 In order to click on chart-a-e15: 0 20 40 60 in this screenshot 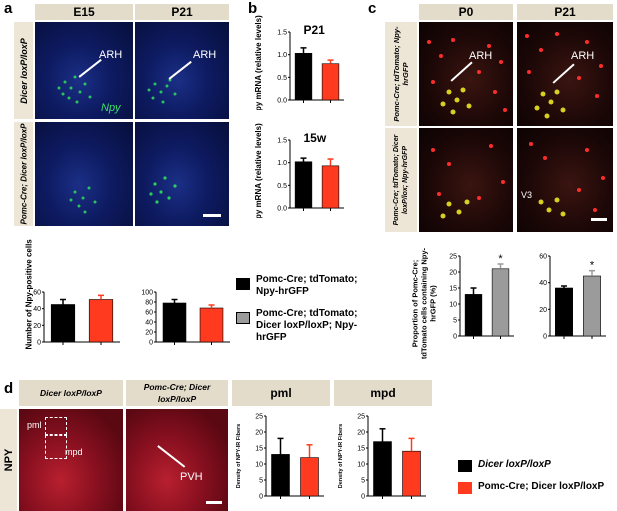, I will do `click(76, 318)`.